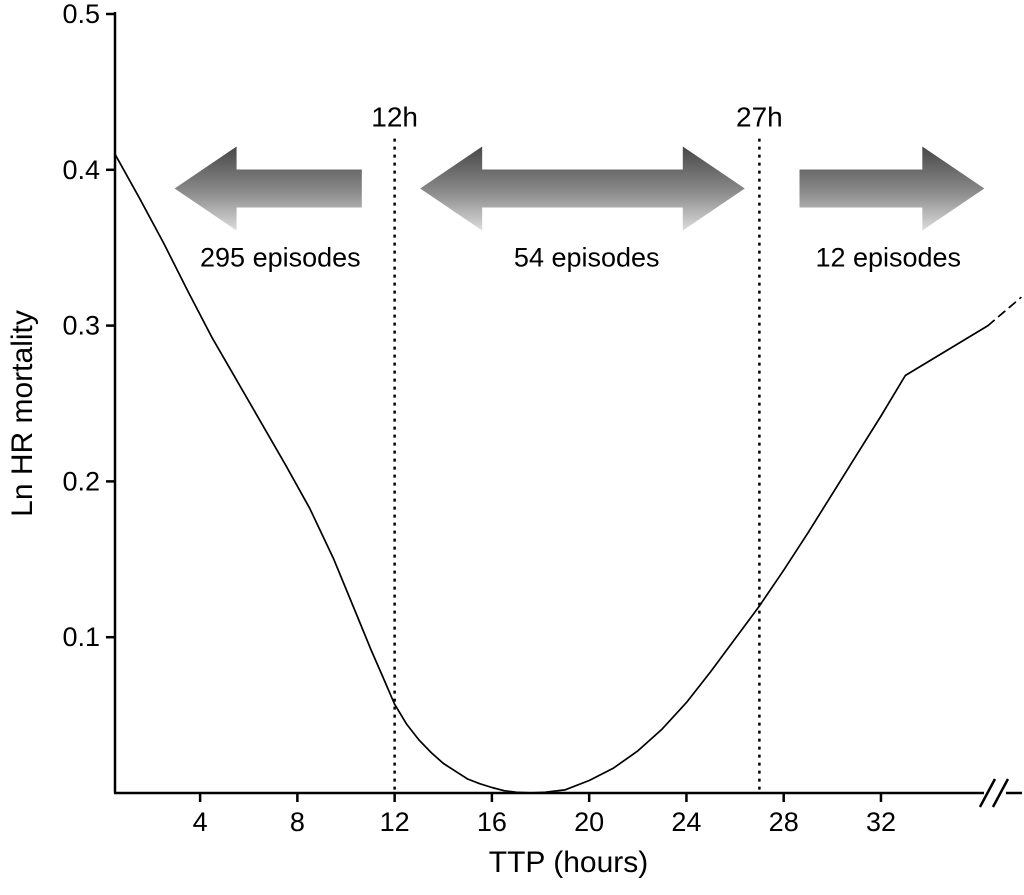  What do you see at coordinates (394, 117) in the screenshot?
I see `reference-line-label: 12h` at bounding box center [394, 117].